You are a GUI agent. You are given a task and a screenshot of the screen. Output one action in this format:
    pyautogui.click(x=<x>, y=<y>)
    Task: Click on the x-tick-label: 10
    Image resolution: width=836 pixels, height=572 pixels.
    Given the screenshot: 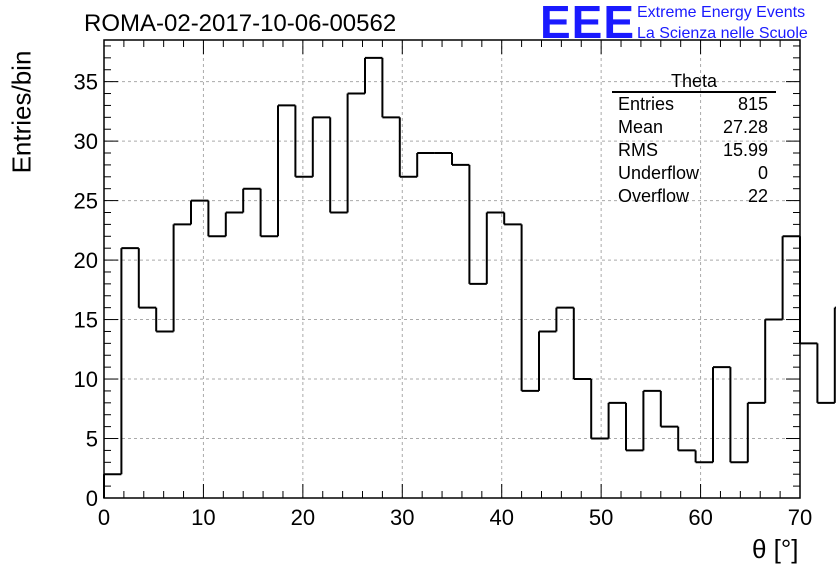 What is the action you would take?
    pyautogui.click(x=203, y=517)
    